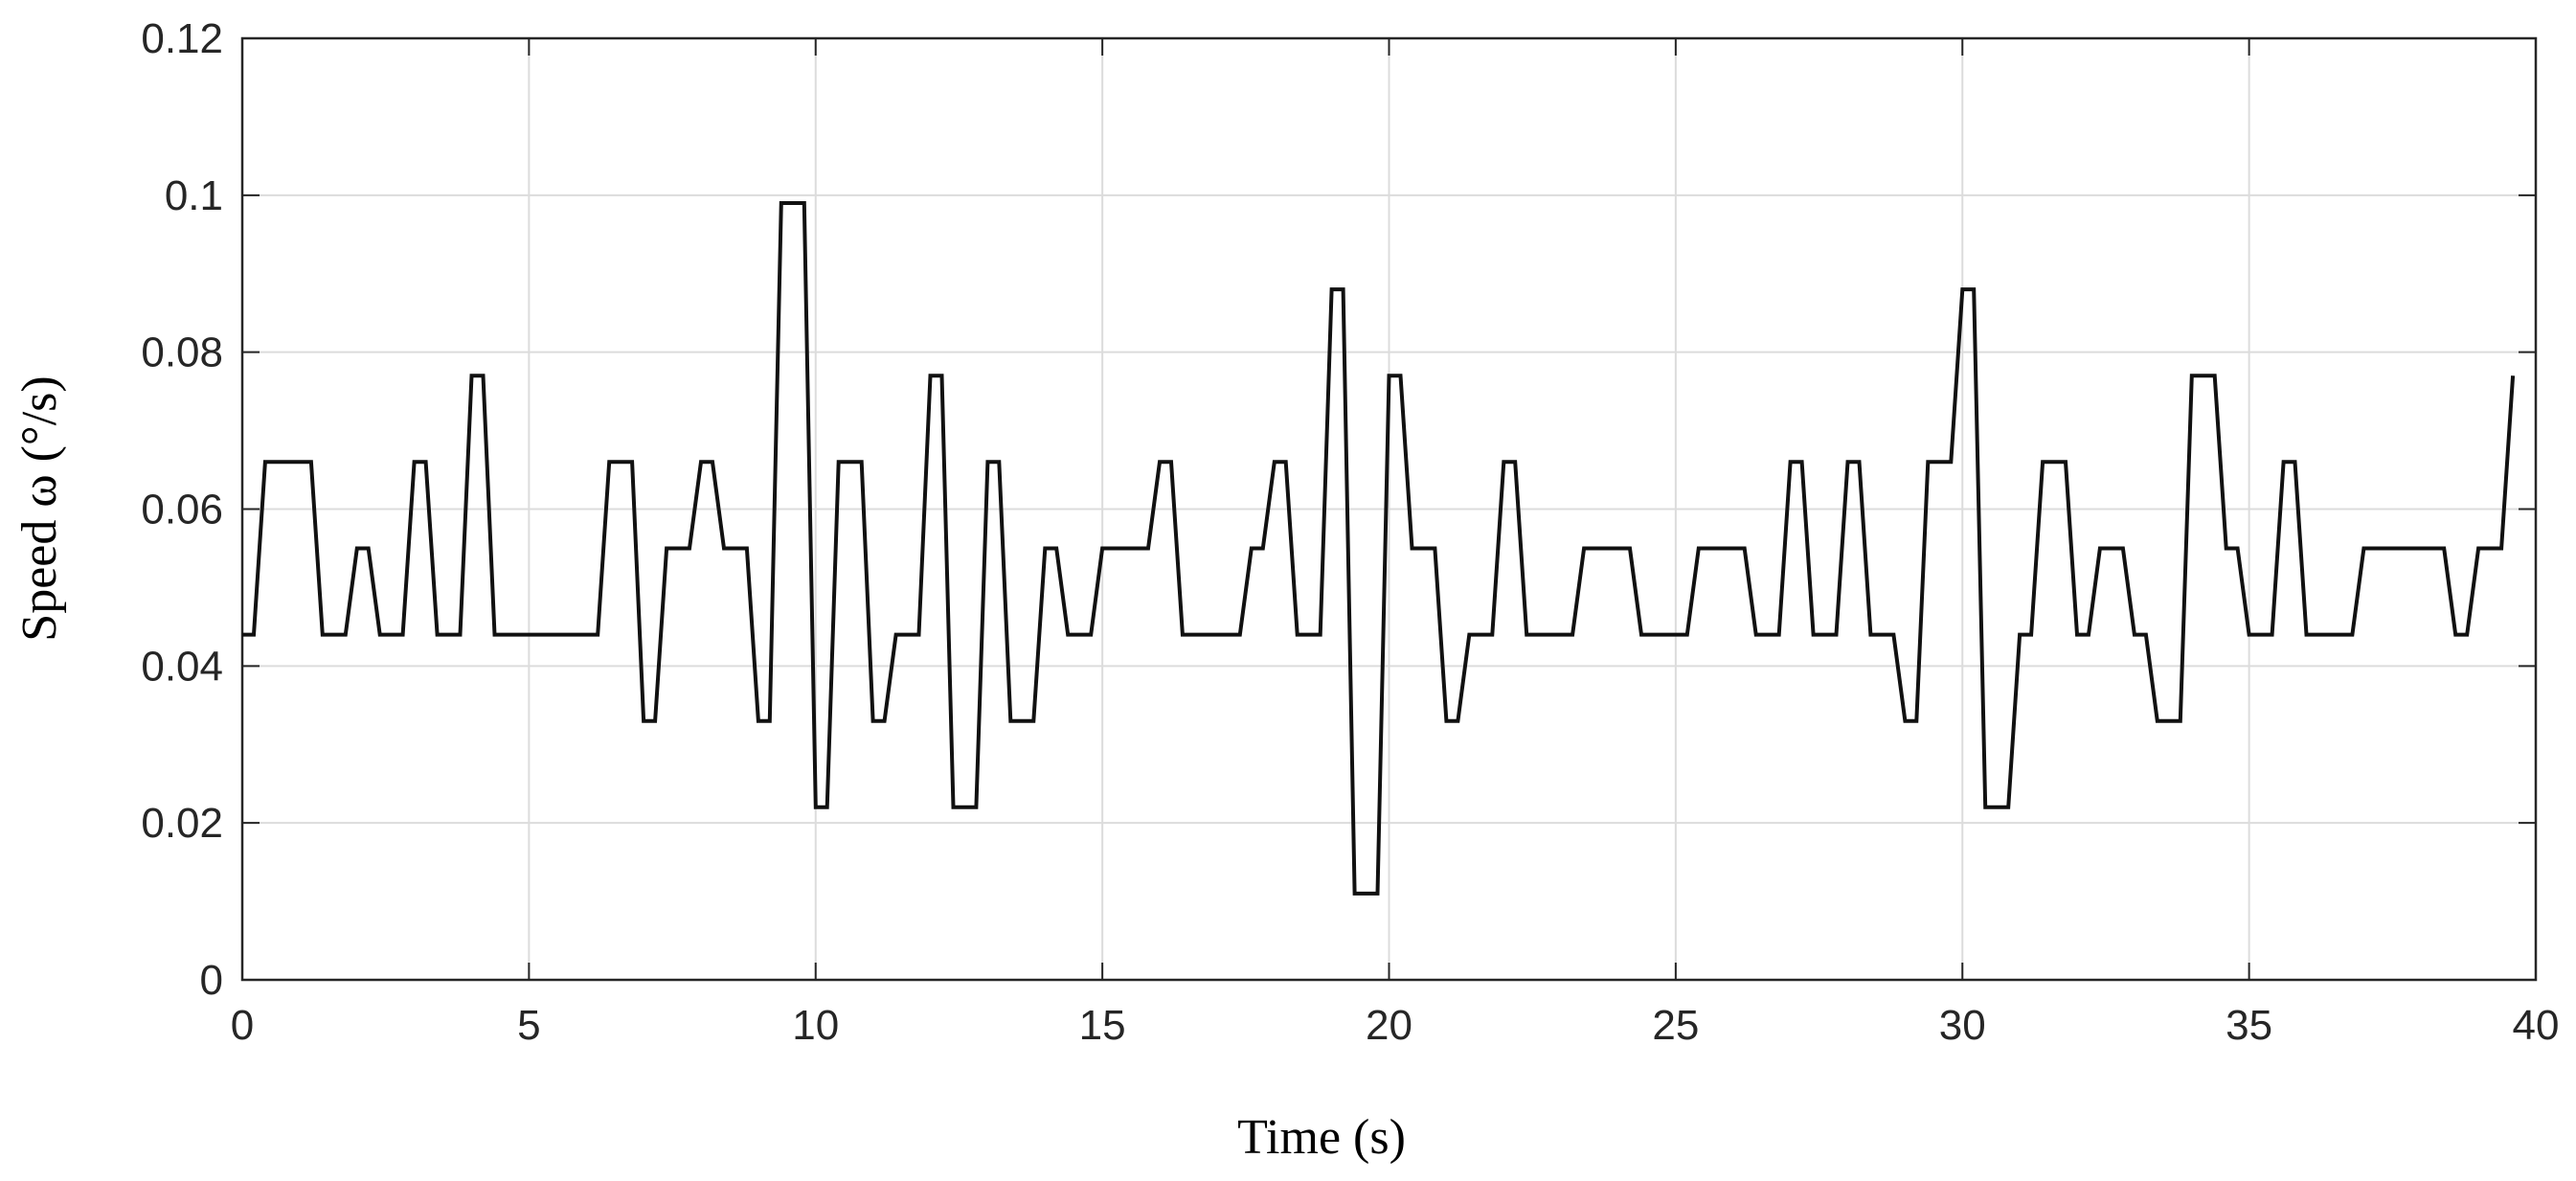  What do you see at coordinates (2536, 1025) in the screenshot?
I see `x-tick-label: 40` at bounding box center [2536, 1025].